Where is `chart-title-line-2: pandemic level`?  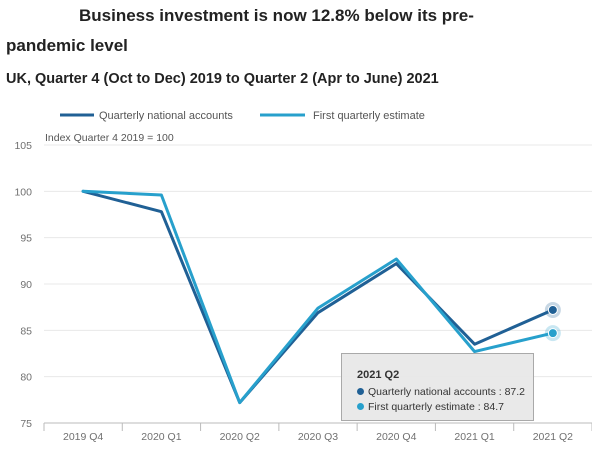
chart-title-line-2: pandemic level is located at coordinates (67, 45).